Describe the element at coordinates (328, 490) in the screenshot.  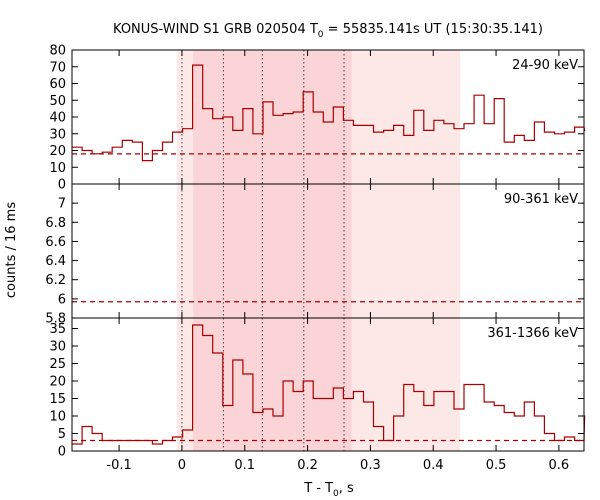
I see `x-axis-label: T - T0, s` at that location.